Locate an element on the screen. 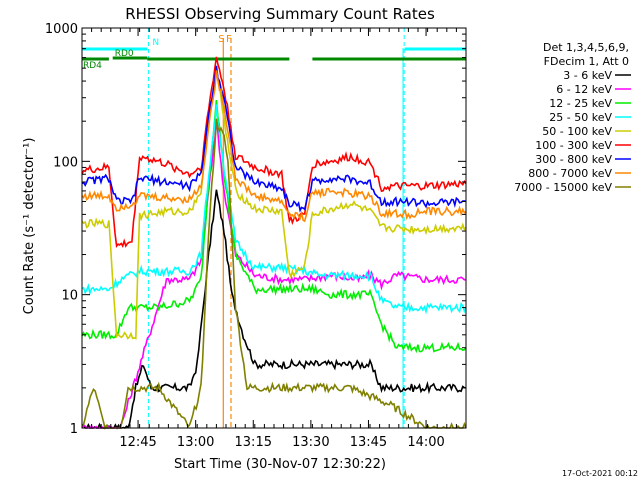  legend-header-0: Det 1,3,4,5,6,9, is located at coordinates (586, 47).